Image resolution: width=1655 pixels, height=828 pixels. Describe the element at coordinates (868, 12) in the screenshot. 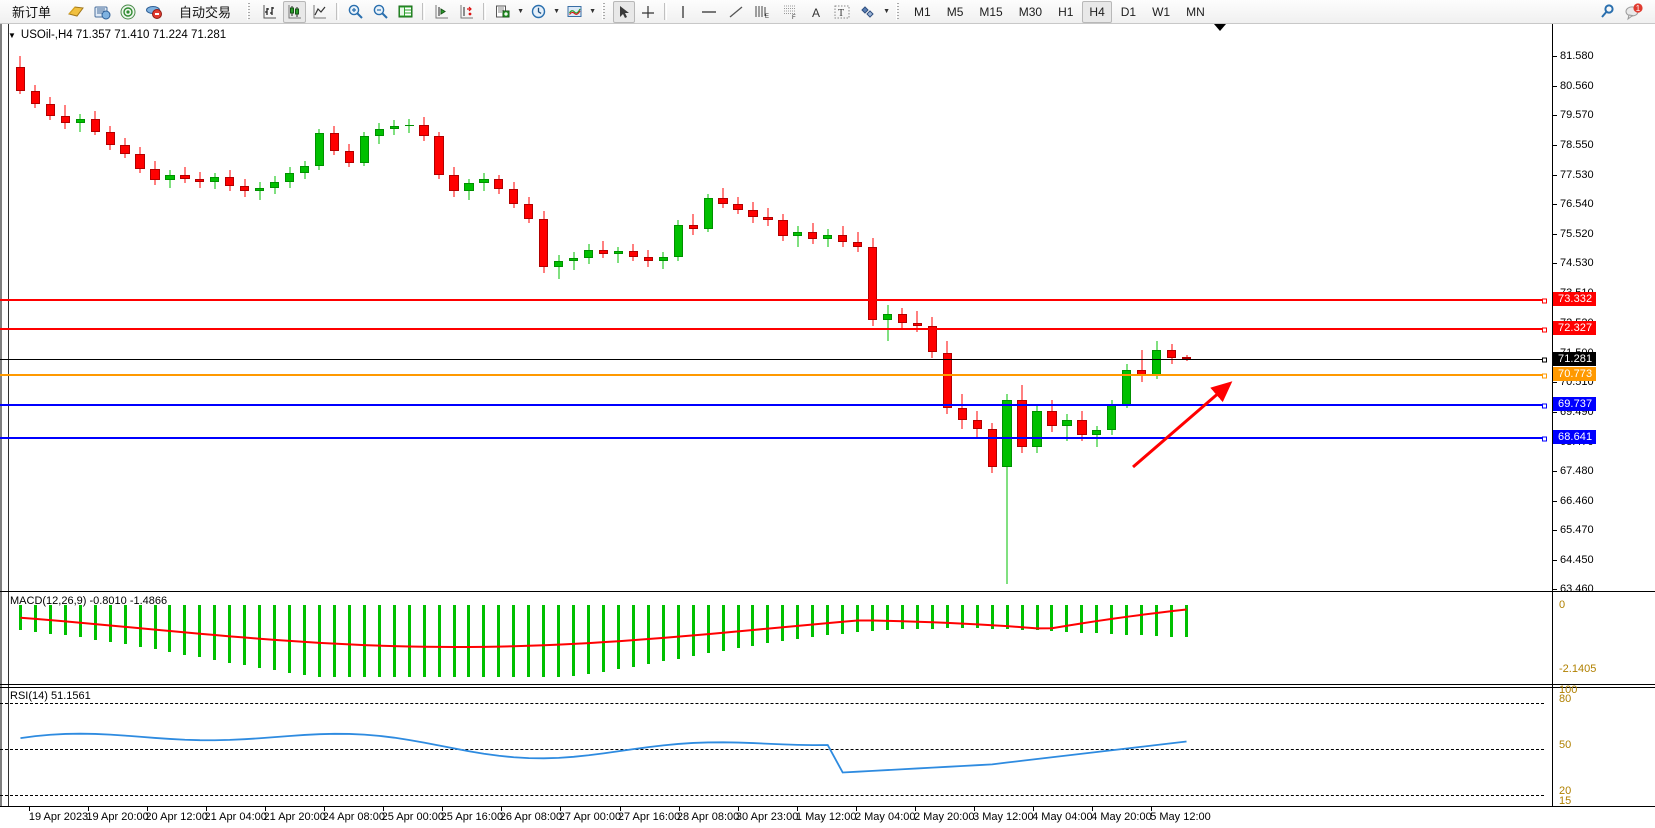

I see `shapes-icon` at that location.